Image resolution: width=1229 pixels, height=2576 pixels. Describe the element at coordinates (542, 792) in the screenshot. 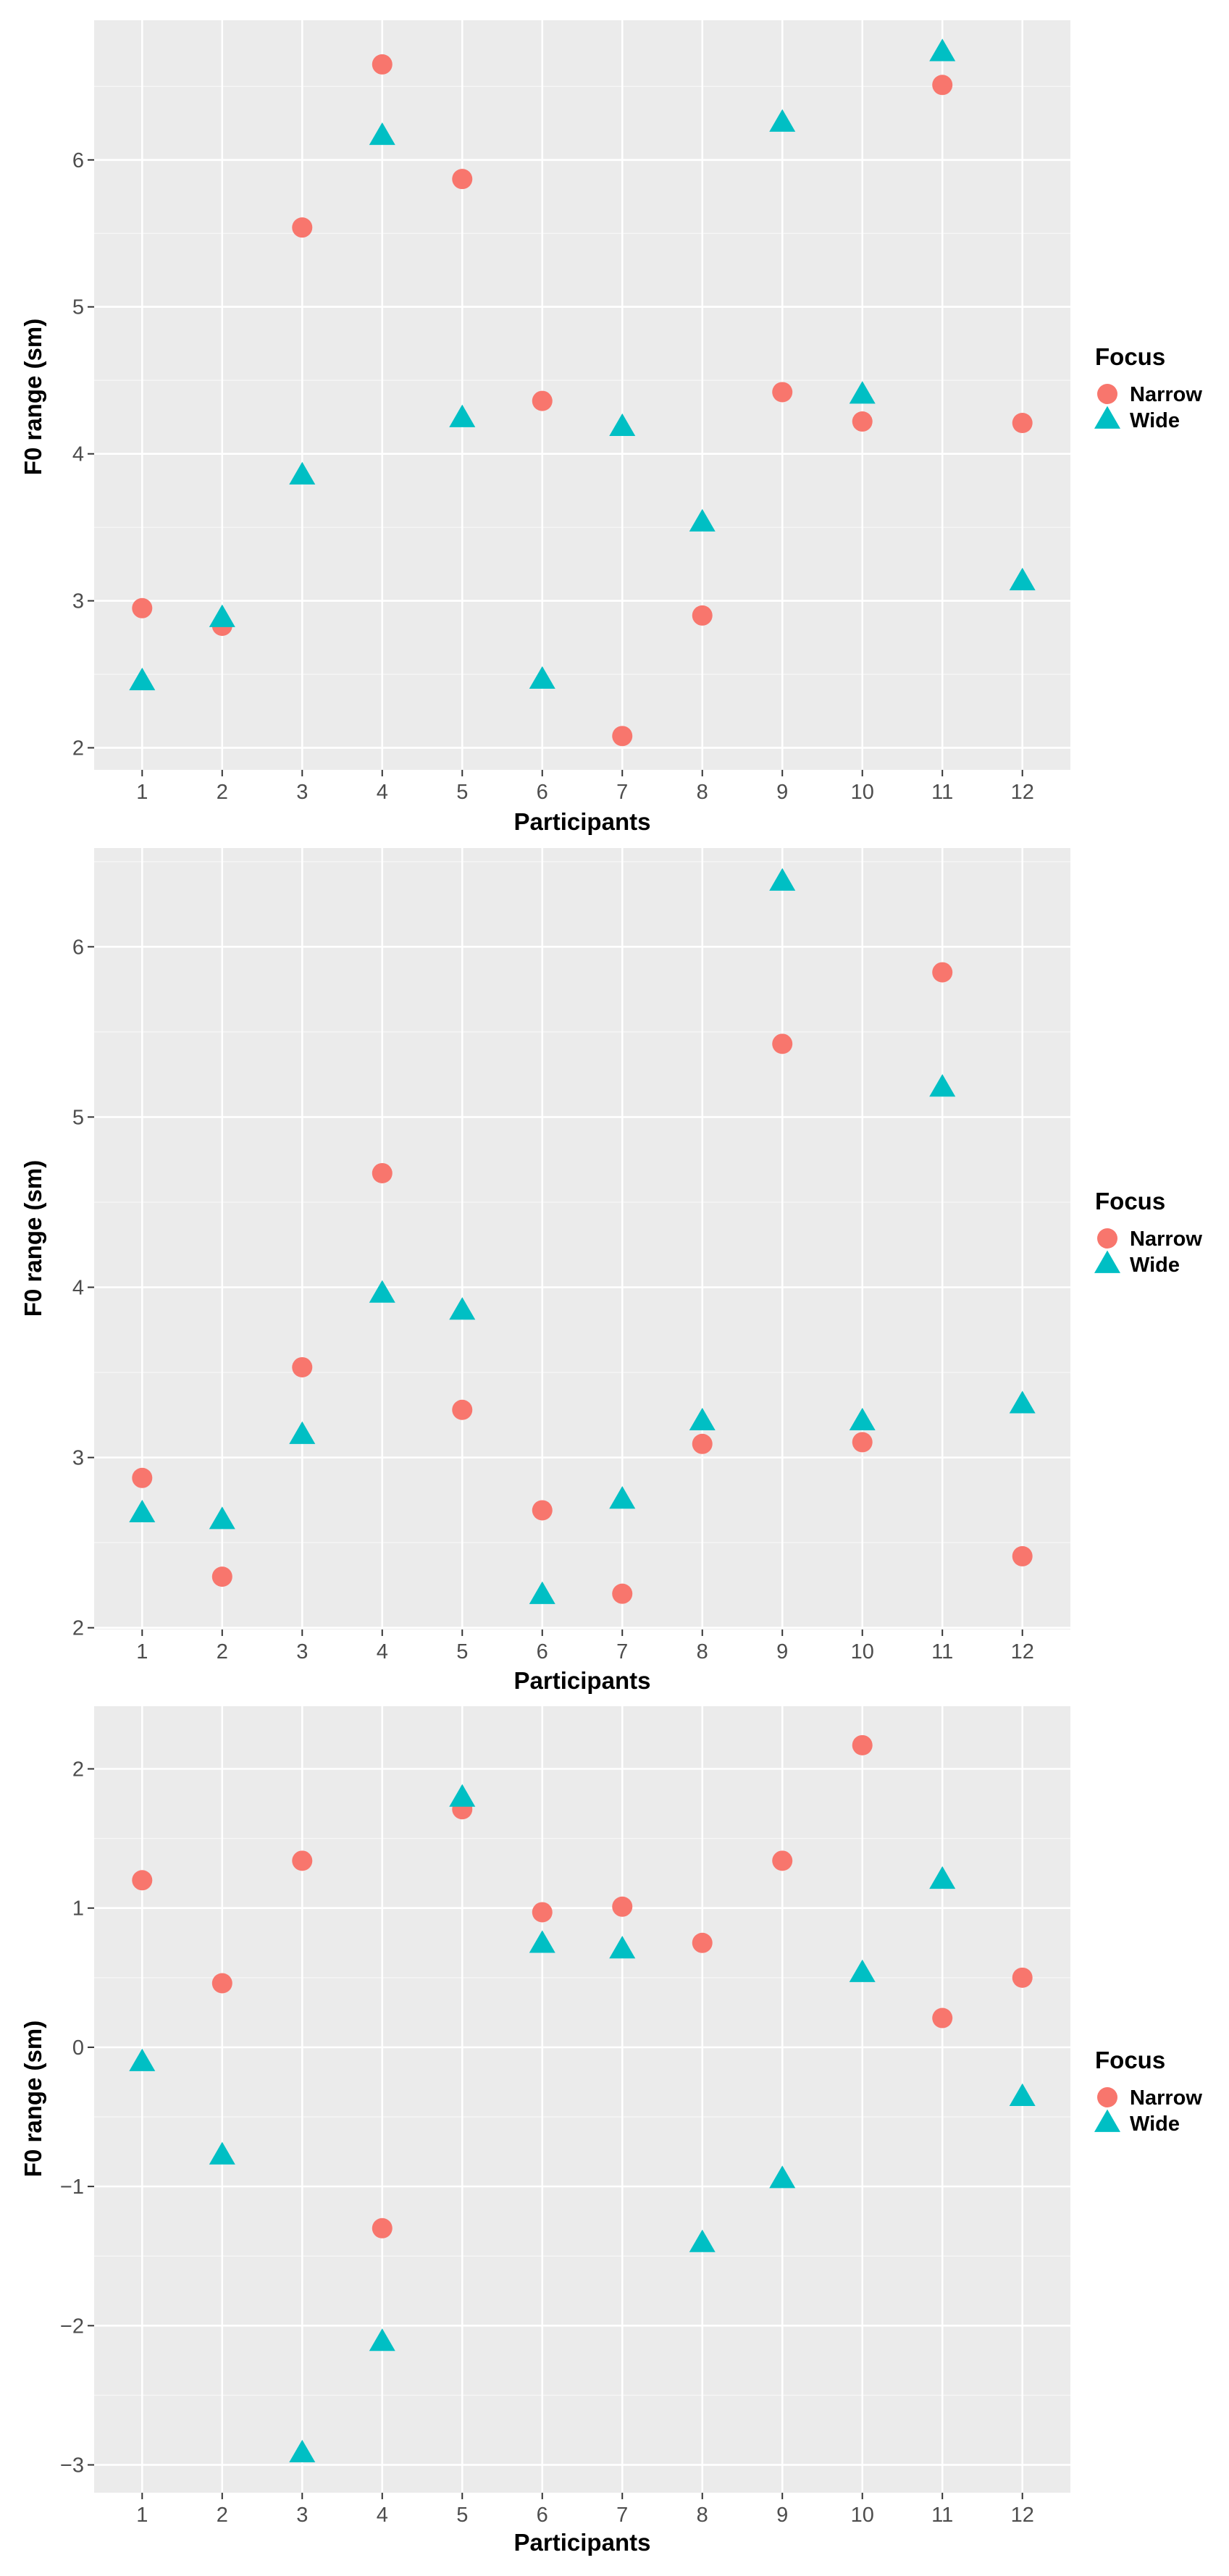

I see `x-tick-label: 6` at that location.